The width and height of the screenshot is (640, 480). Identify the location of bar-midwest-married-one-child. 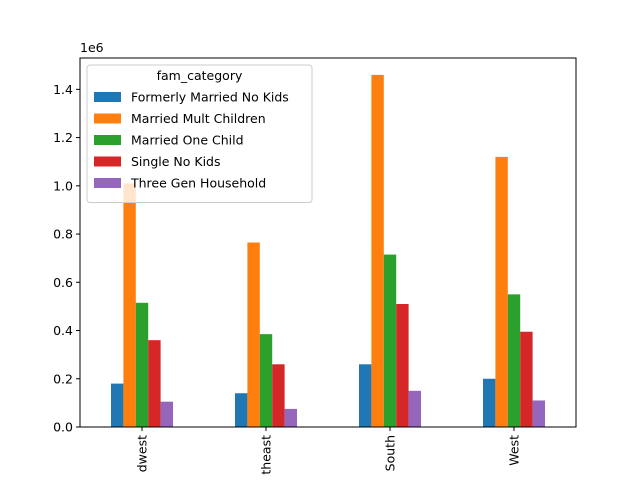
(142, 364).